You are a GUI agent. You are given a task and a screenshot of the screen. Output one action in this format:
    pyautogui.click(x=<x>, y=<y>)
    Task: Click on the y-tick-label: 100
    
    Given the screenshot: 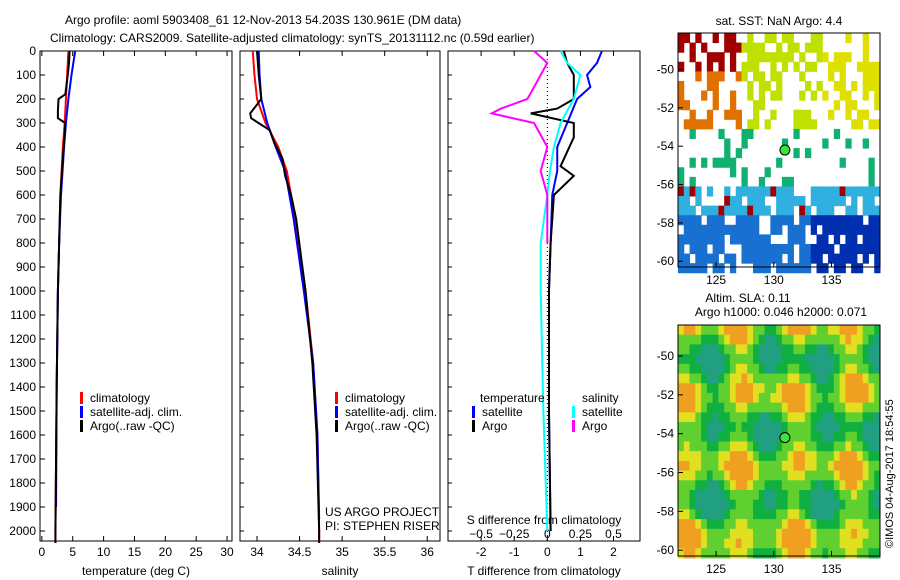 What is the action you would take?
    pyautogui.click(x=26, y=75)
    